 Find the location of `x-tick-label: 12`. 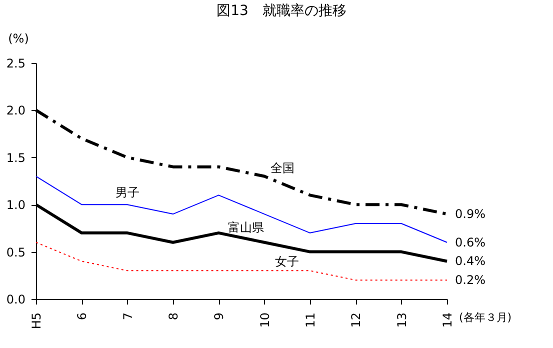

x-tick-label: 12 is located at coordinates (356, 320).